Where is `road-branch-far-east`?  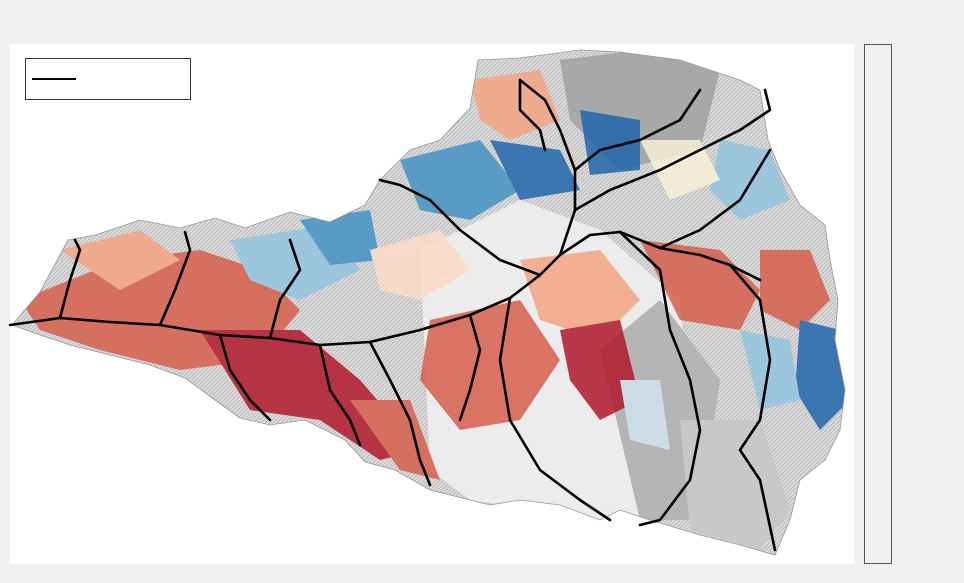
road-branch-far-east is located at coordinates (752, 407).